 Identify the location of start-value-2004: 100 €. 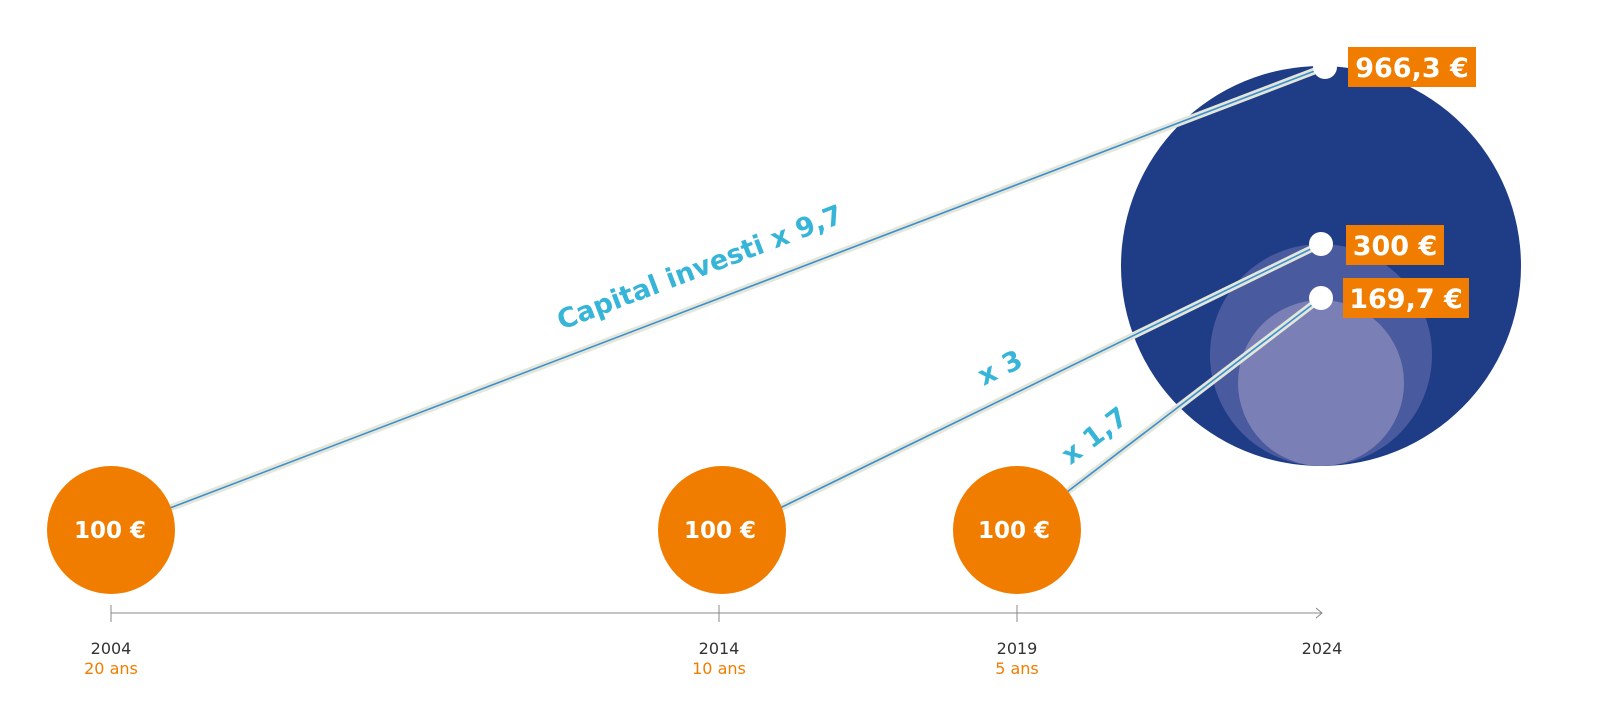
(110, 531).